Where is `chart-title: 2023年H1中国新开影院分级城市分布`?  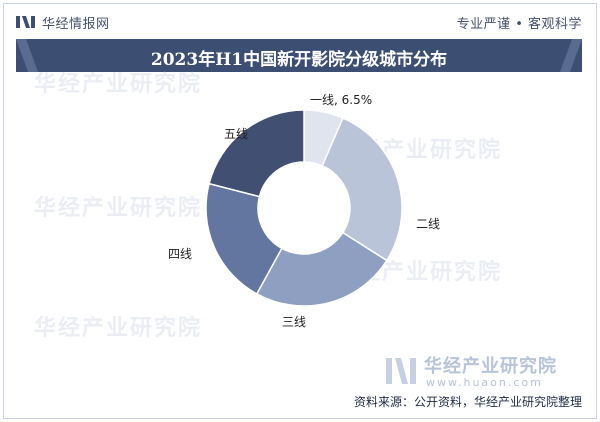
chart-title: 2023年H1中国新开影院分级城市分布 is located at coordinates (299, 60).